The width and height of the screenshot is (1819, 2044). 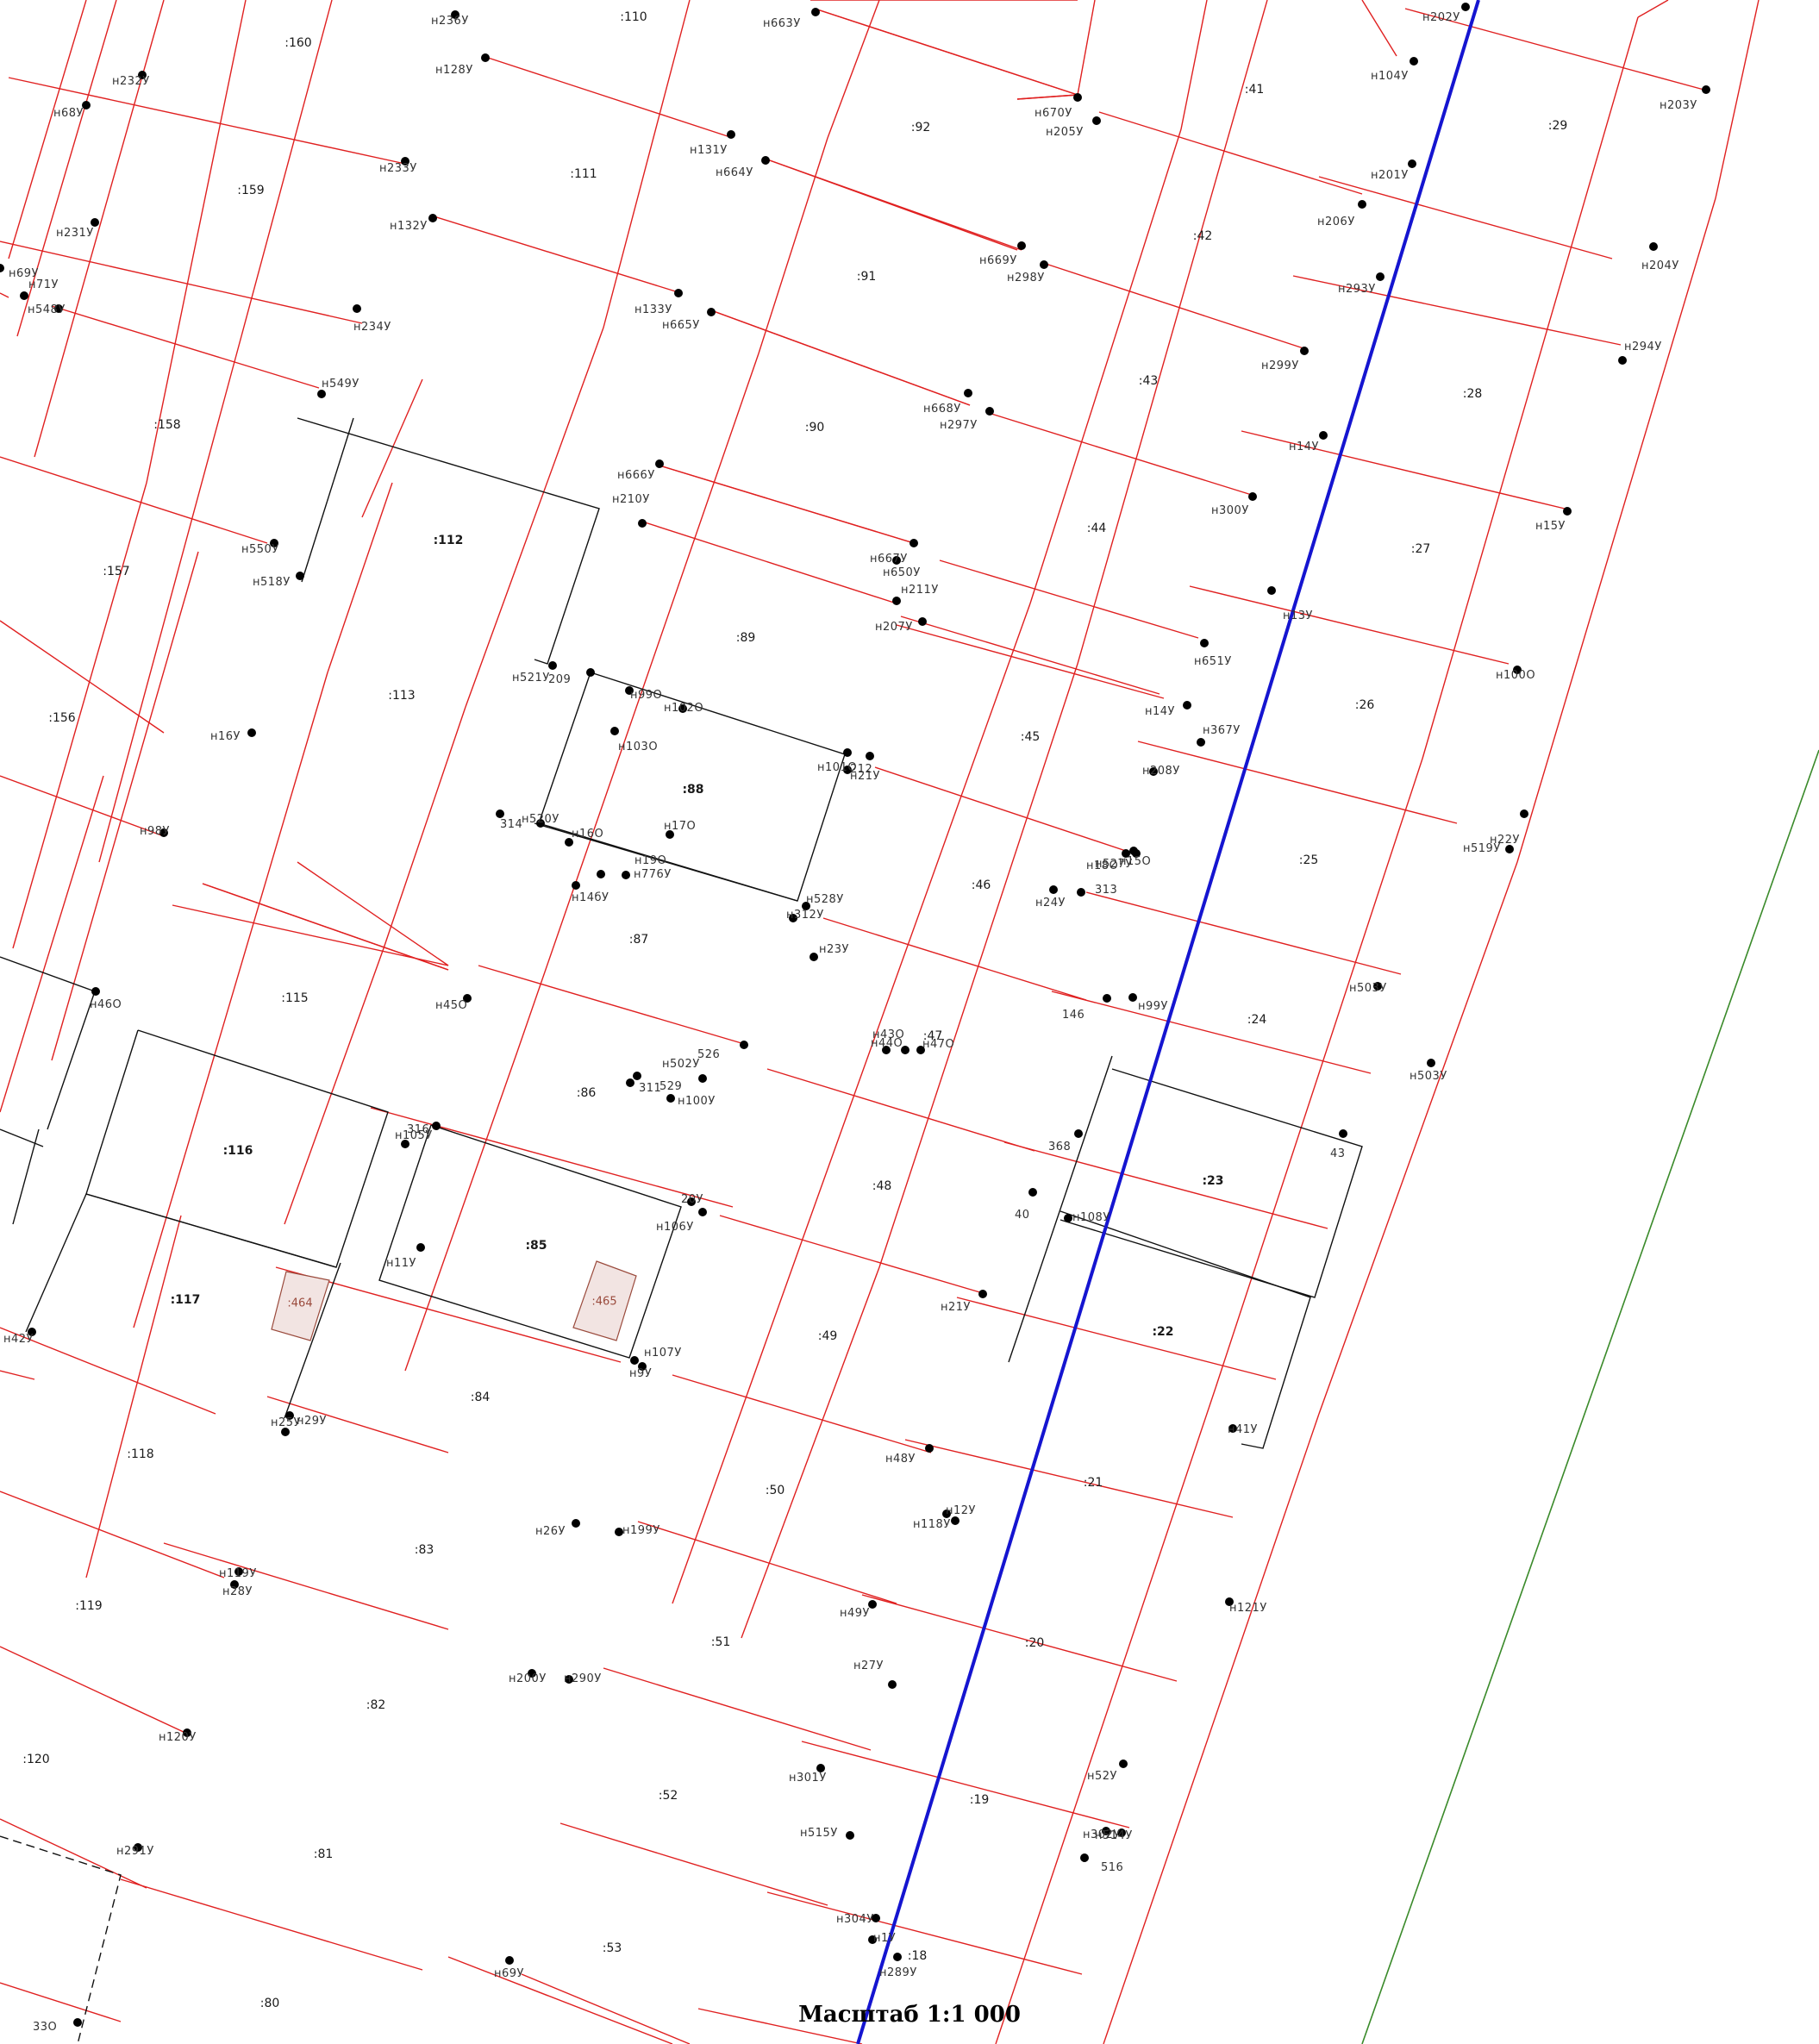 What do you see at coordinates (1482, 848) in the screenshot?
I see `boundary-point-label: н519У` at bounding box center [1482, 848].